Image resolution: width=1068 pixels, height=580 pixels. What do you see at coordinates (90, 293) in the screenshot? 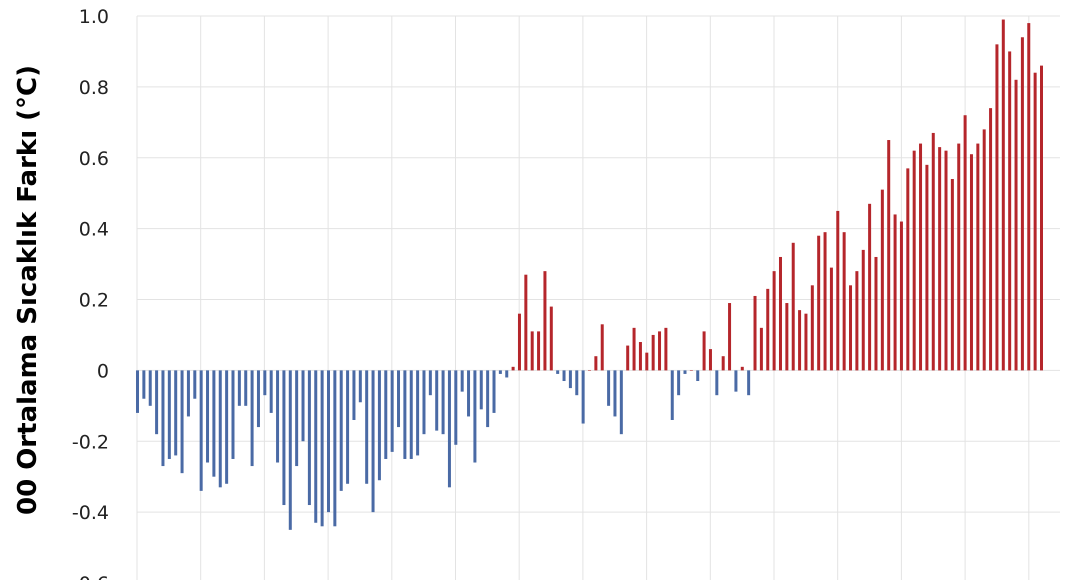
I see `y-axis-tick-labels: 1.0 0.8 0.6 0.4 0.2 0 -0.2 -0.4 -0.6` at bounding box center [90, 293].